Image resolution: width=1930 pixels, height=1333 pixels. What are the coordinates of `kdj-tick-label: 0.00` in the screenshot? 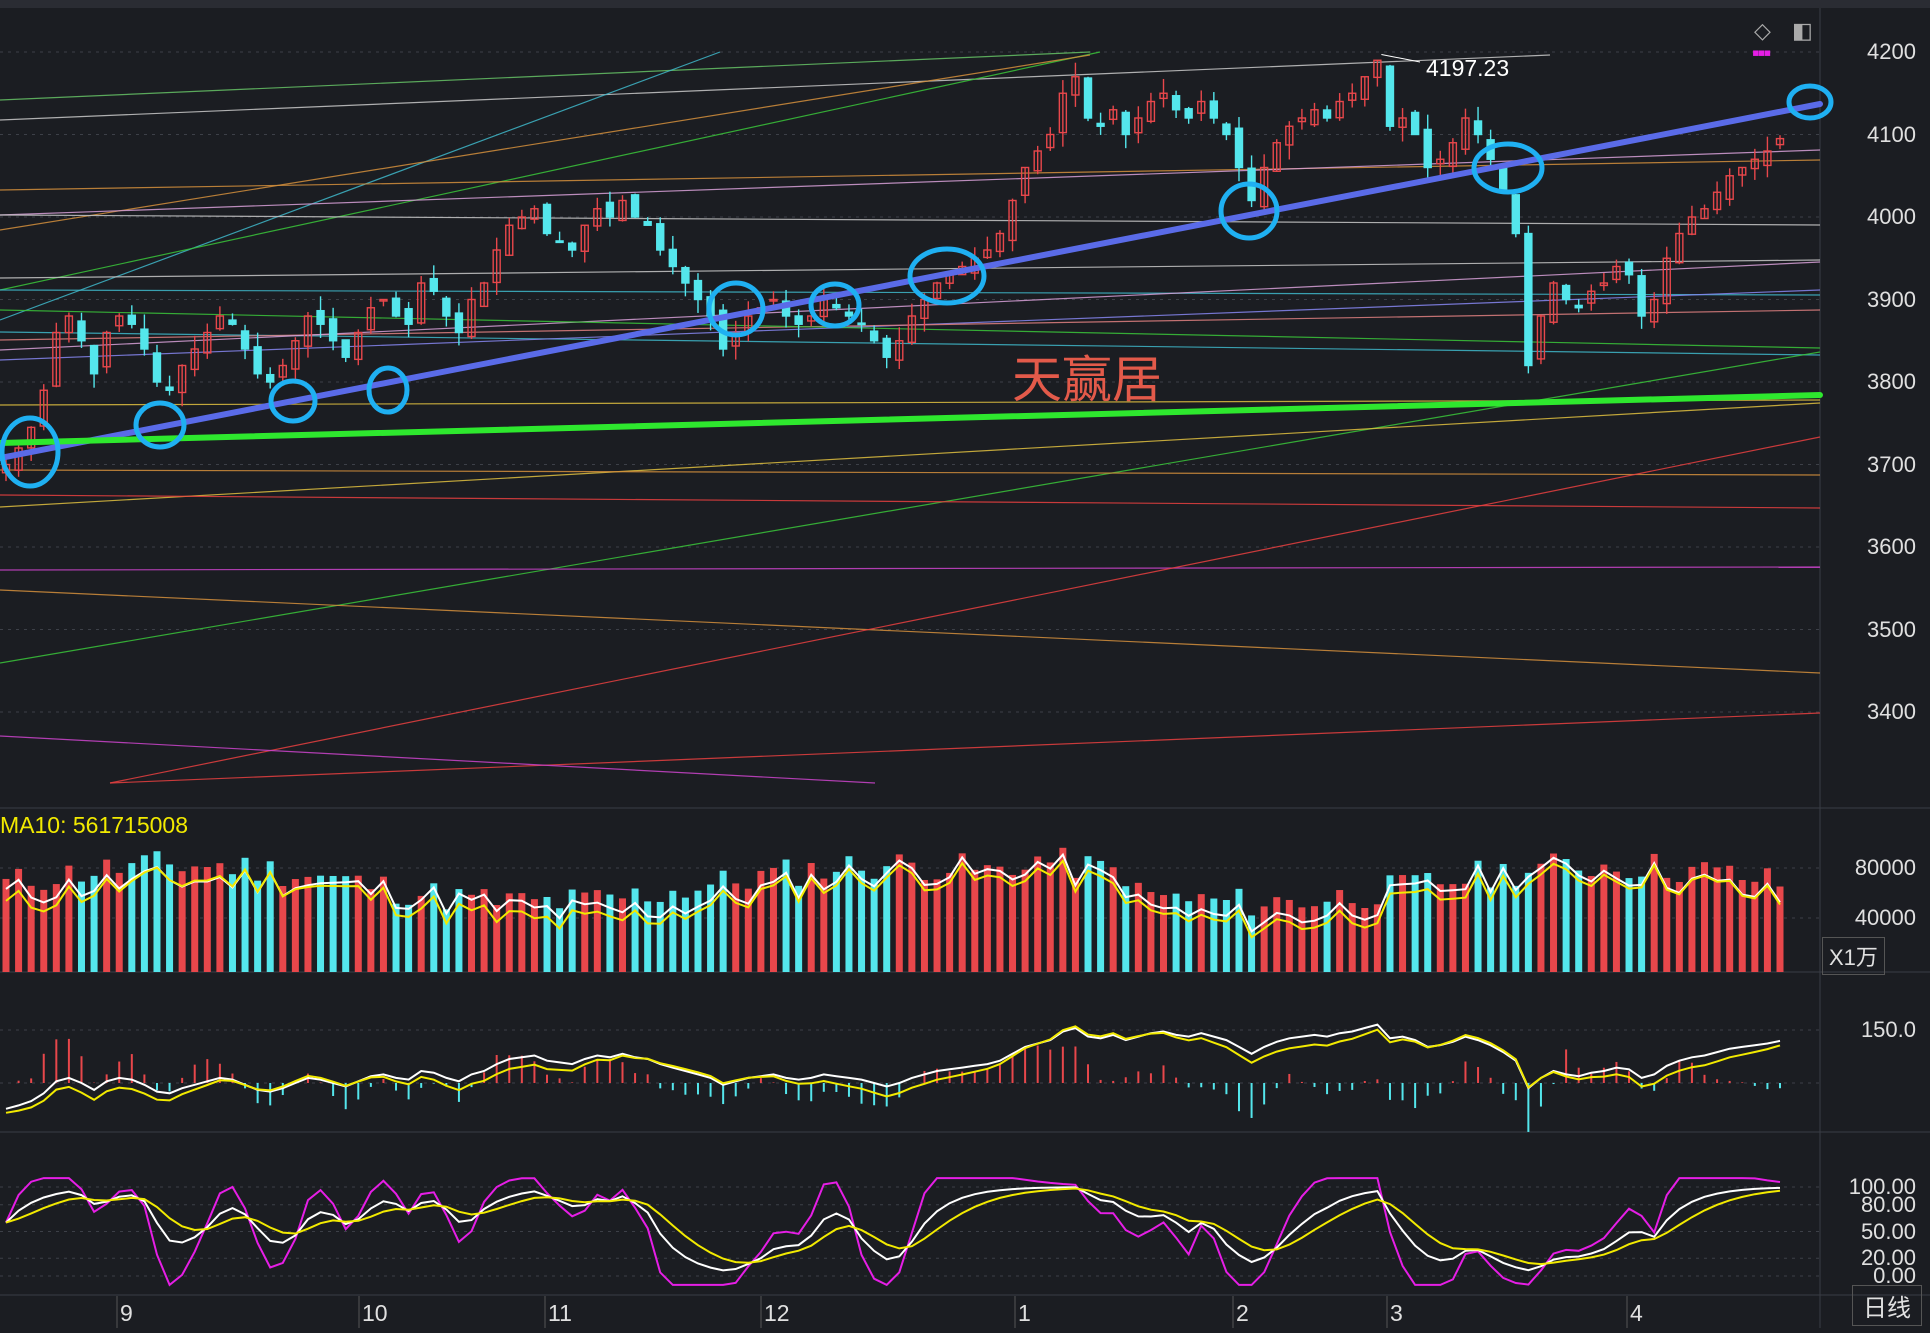 It's located at (1894, 1275).